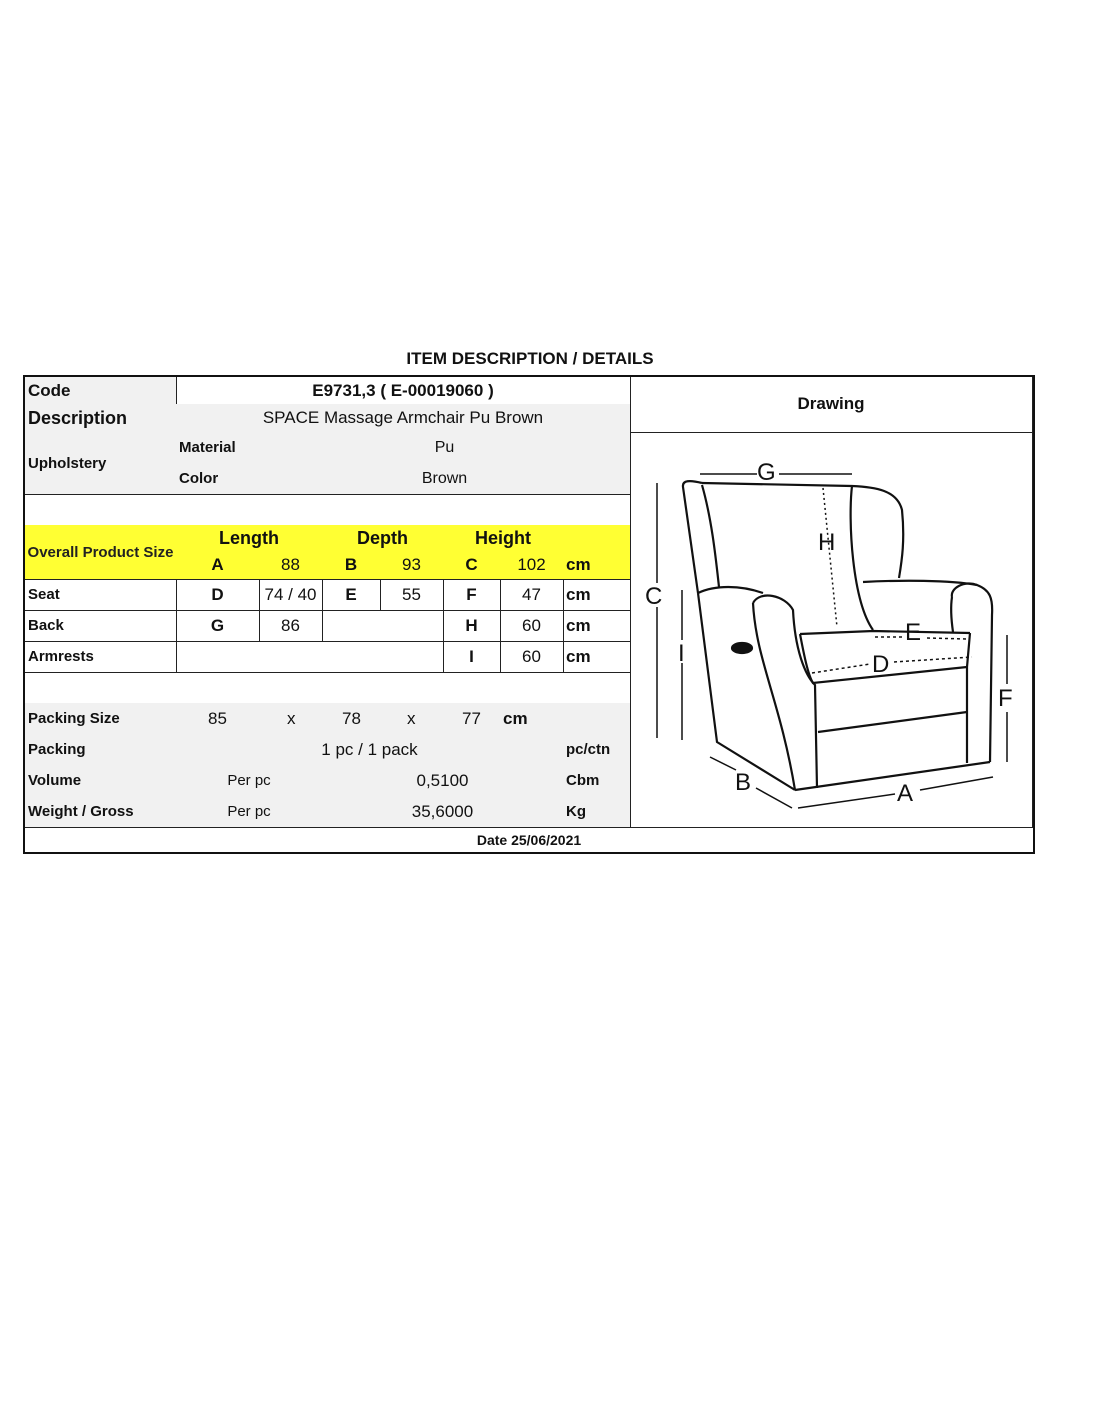  Describe the element at coordinates (597, 626) in the screenshot. I see `back-unit: cm` at that location.